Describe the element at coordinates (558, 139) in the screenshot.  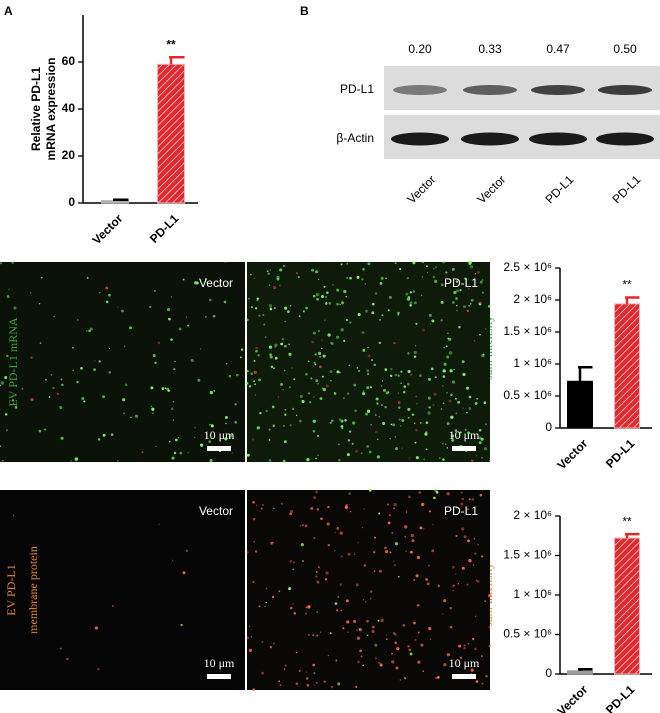
I see `blot-band` at that location.